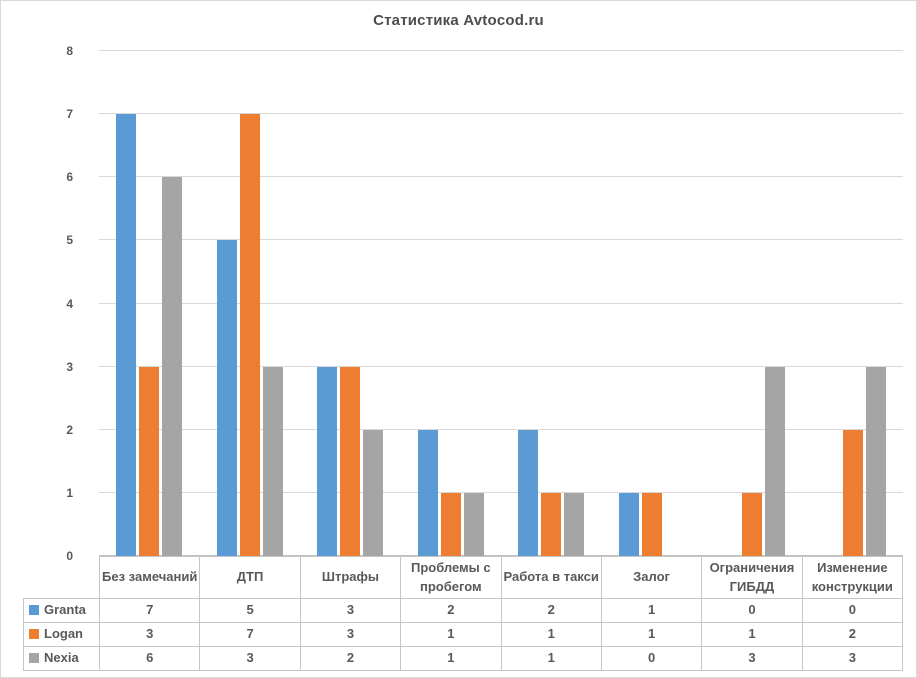  I want to click on category-header-3: Штрафы, so click(350, 577).